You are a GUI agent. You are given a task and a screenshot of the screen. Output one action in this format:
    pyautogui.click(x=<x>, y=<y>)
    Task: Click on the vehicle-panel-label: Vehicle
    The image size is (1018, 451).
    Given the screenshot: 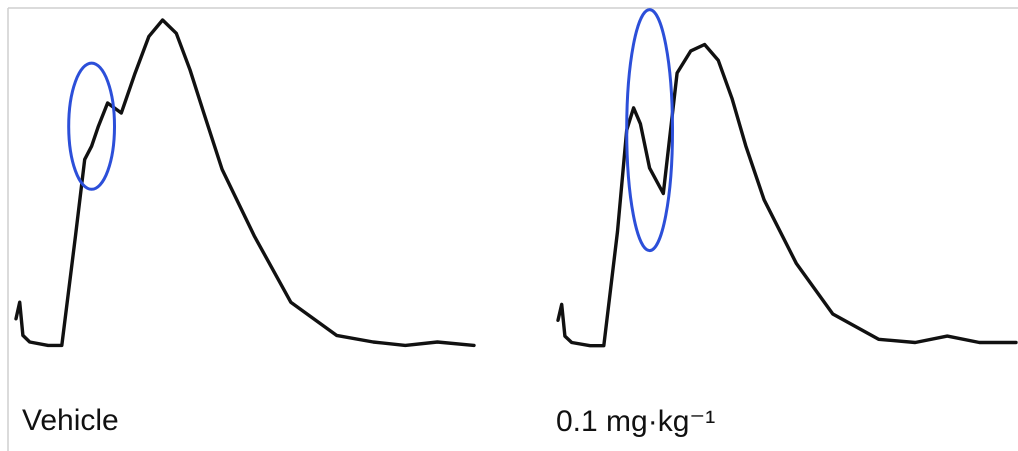 What is the action you would take?
    pyautogui.click(x=70, y=420)
    